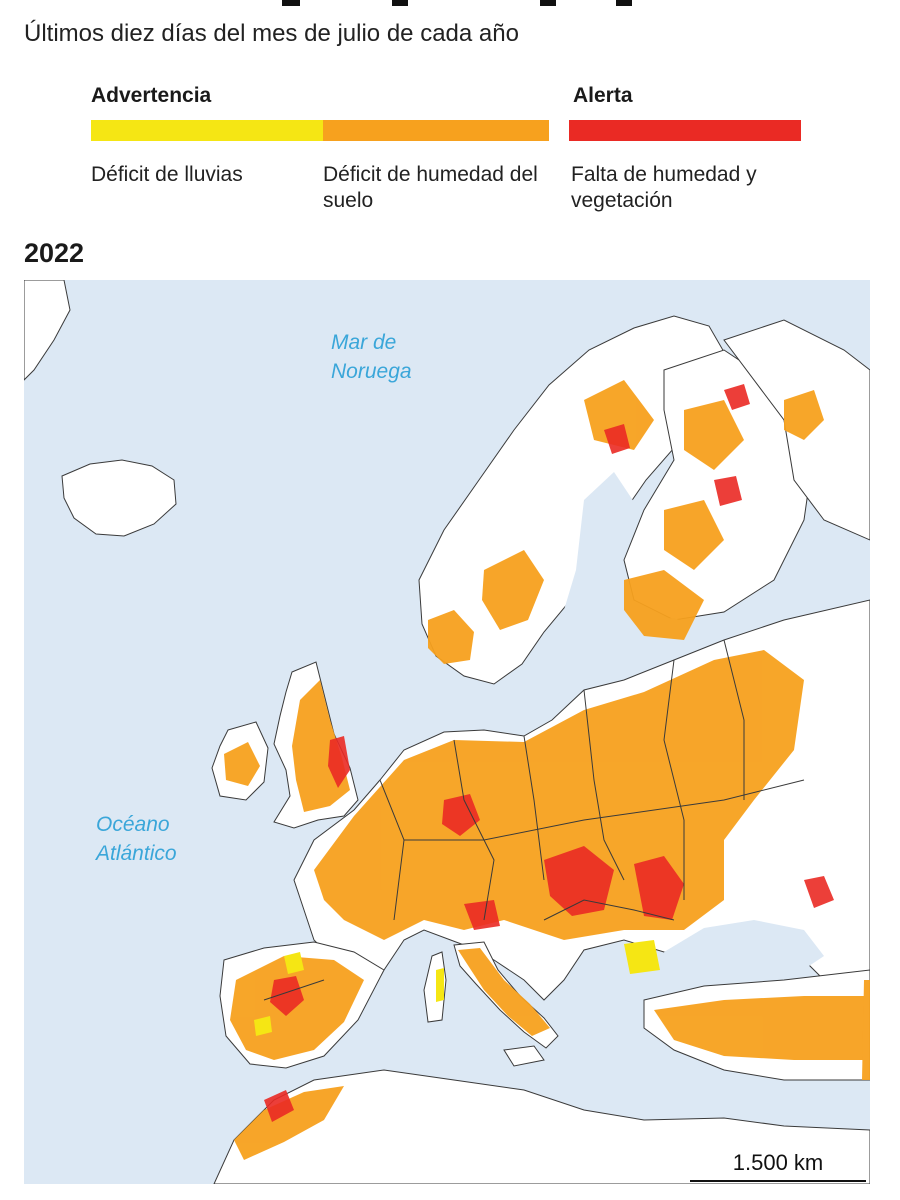  I want to click on iceland, so click(119, 498).